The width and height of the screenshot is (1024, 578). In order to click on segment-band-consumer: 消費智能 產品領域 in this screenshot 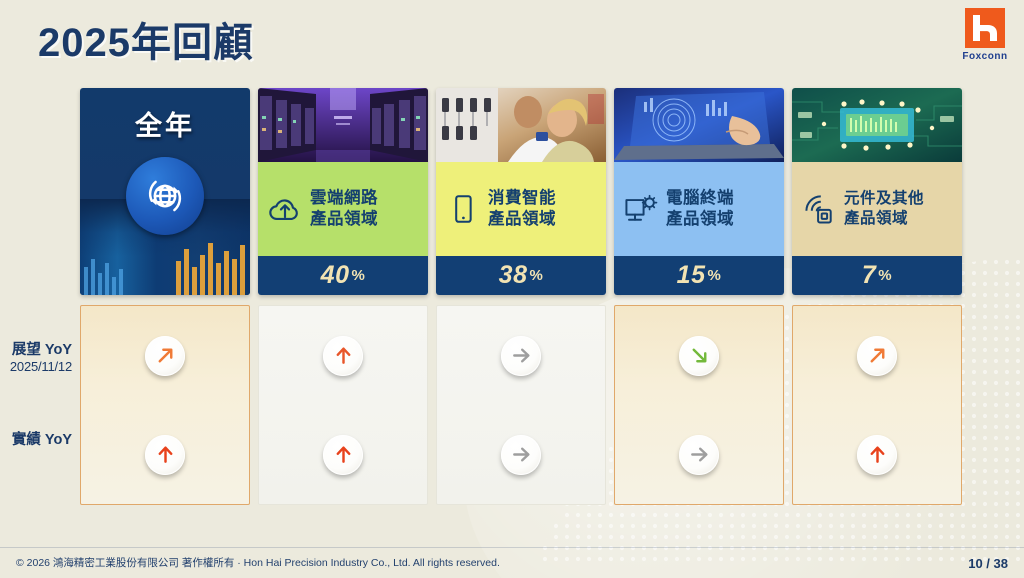, I will do `click(521, 209)`.